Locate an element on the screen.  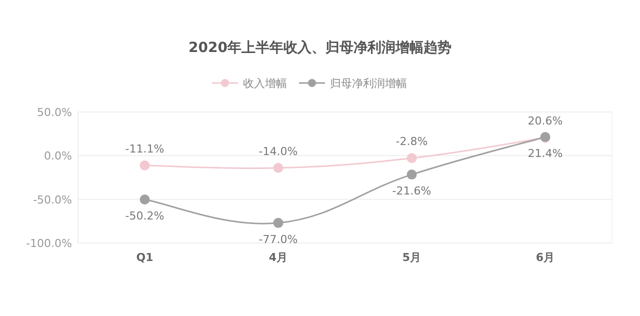
data-label: -50.2% is located at coordinates (144, 216).